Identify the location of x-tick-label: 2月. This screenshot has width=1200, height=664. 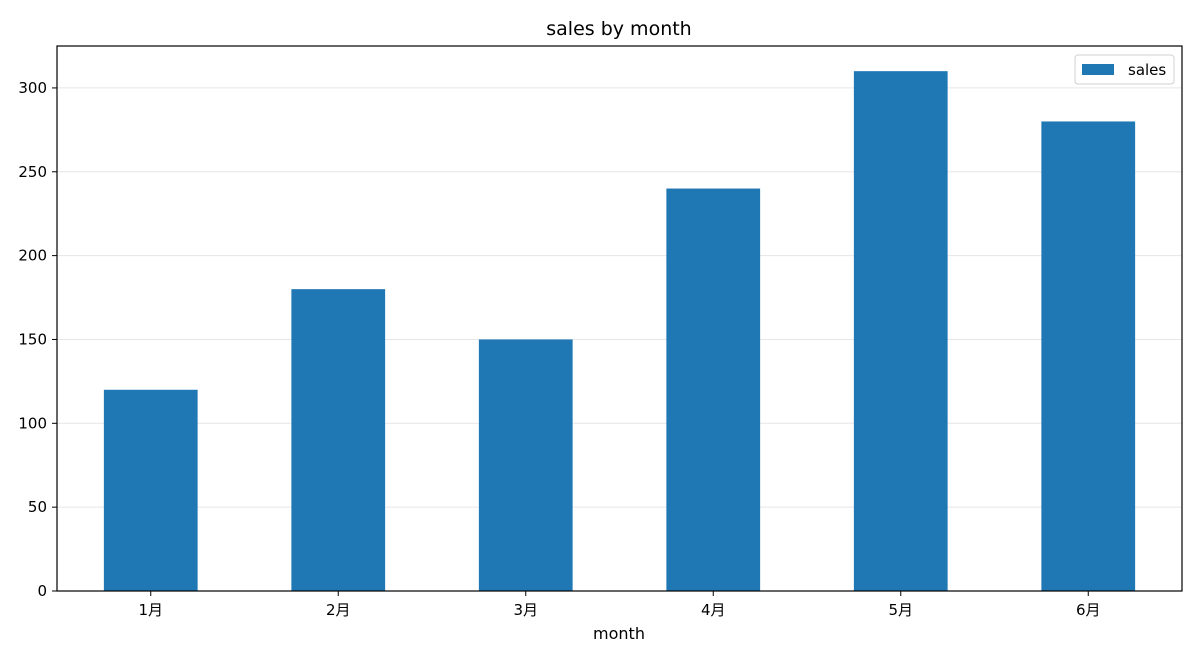
(338, 610).